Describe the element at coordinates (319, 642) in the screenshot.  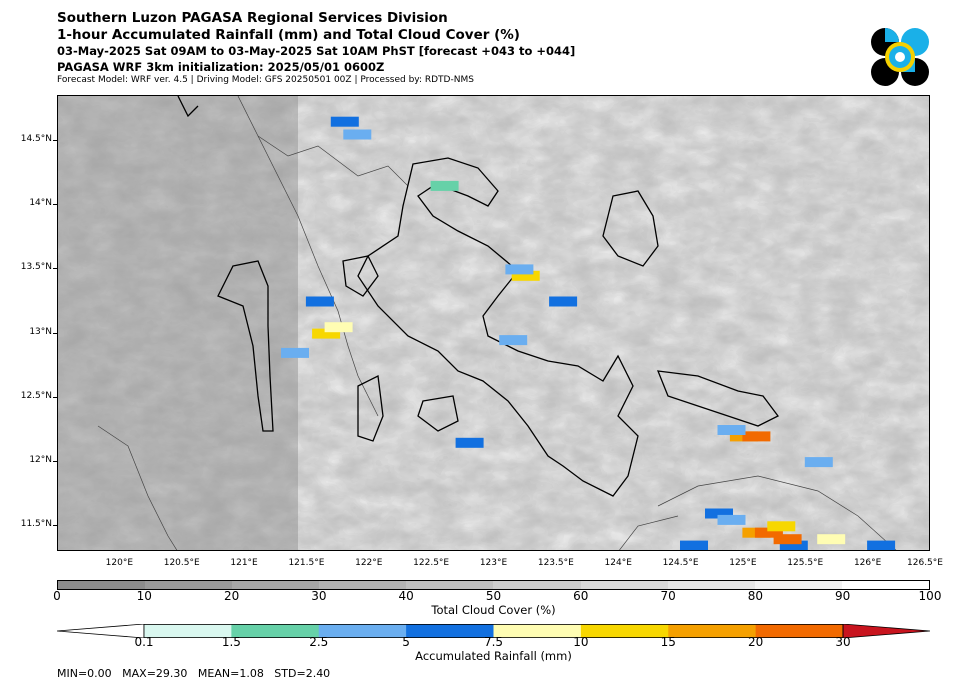
I see `rain-colorbar-tick: 2.5` at that location.